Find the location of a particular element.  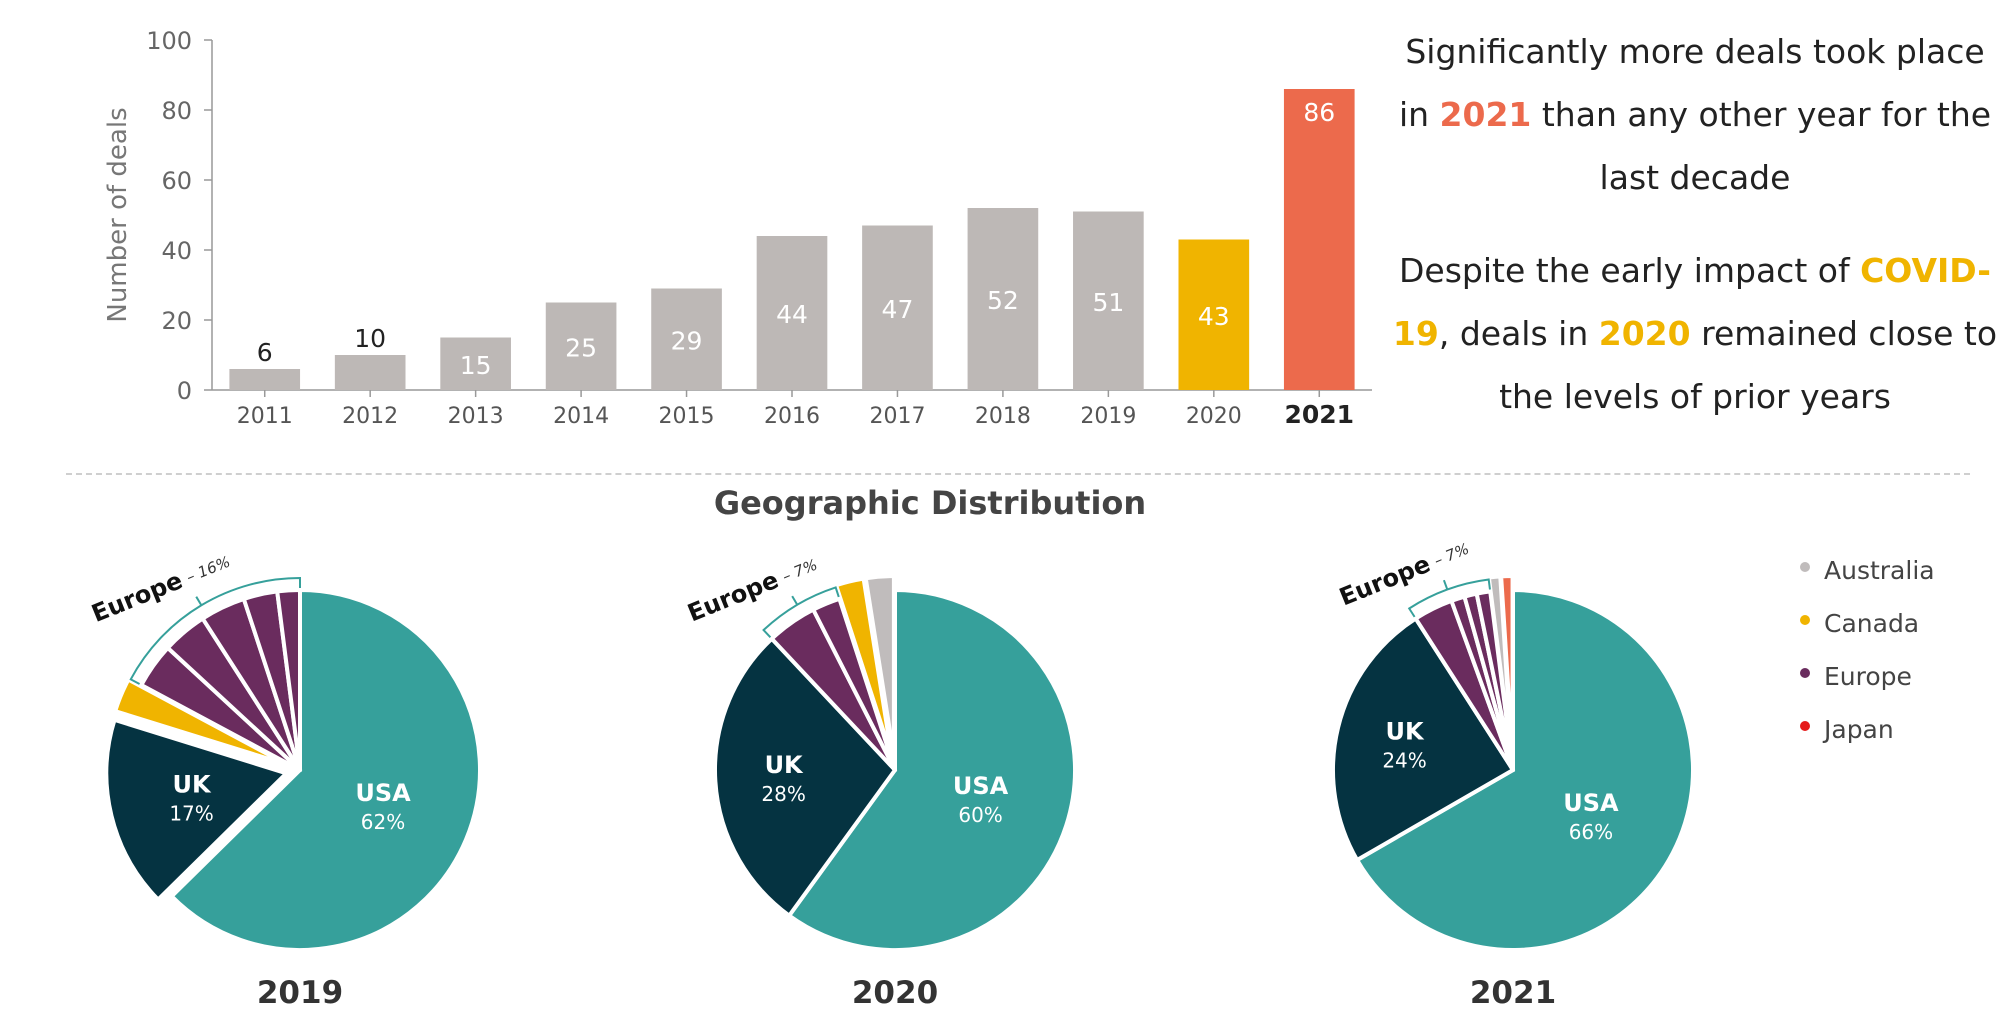

y-tick-label: 40 is located at coordinates (176, 251).